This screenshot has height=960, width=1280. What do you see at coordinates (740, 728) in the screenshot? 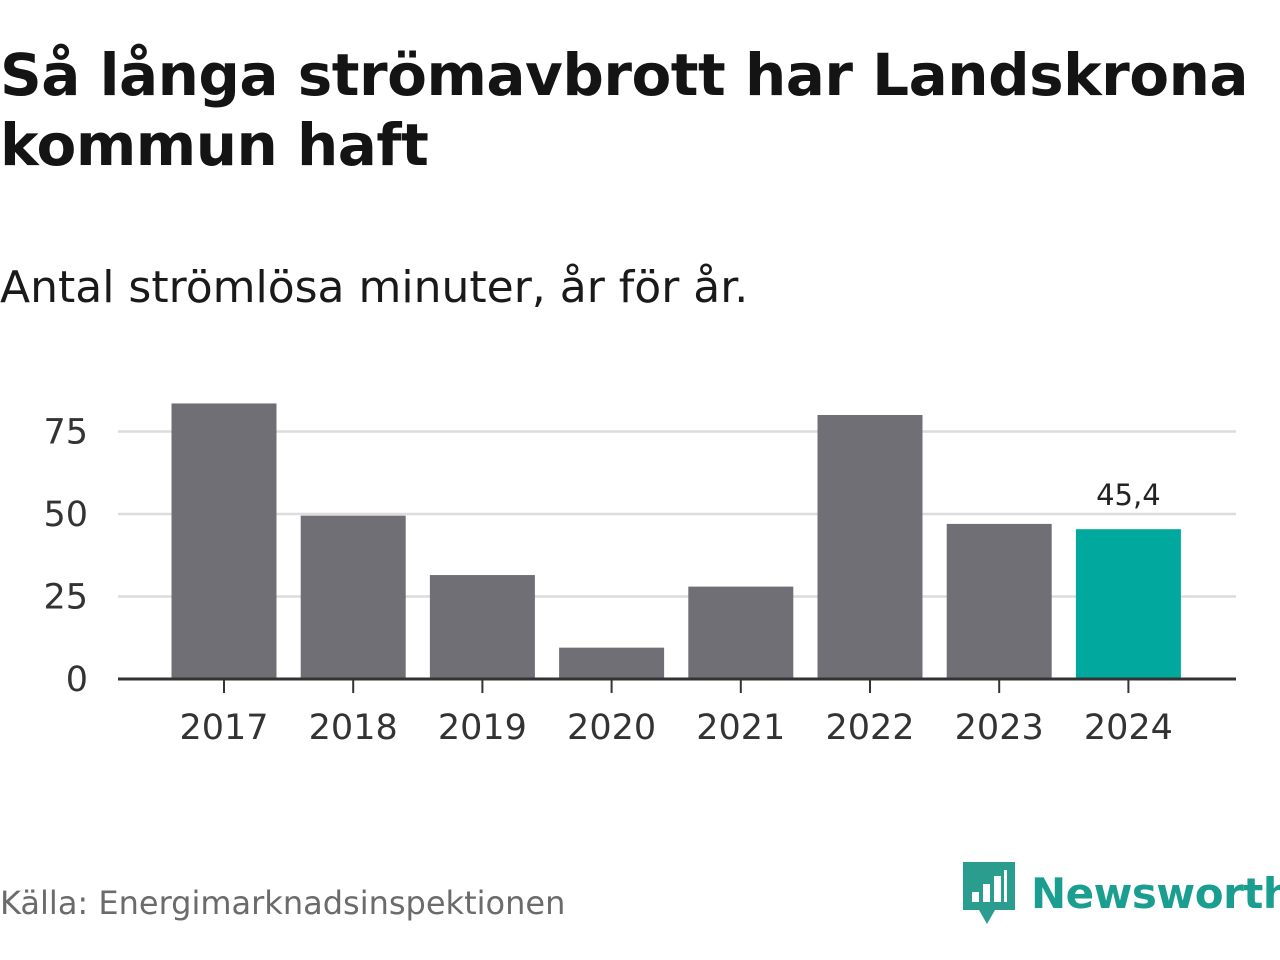
I see `x-tick-label: 2021` at bounding box center [740, 728].